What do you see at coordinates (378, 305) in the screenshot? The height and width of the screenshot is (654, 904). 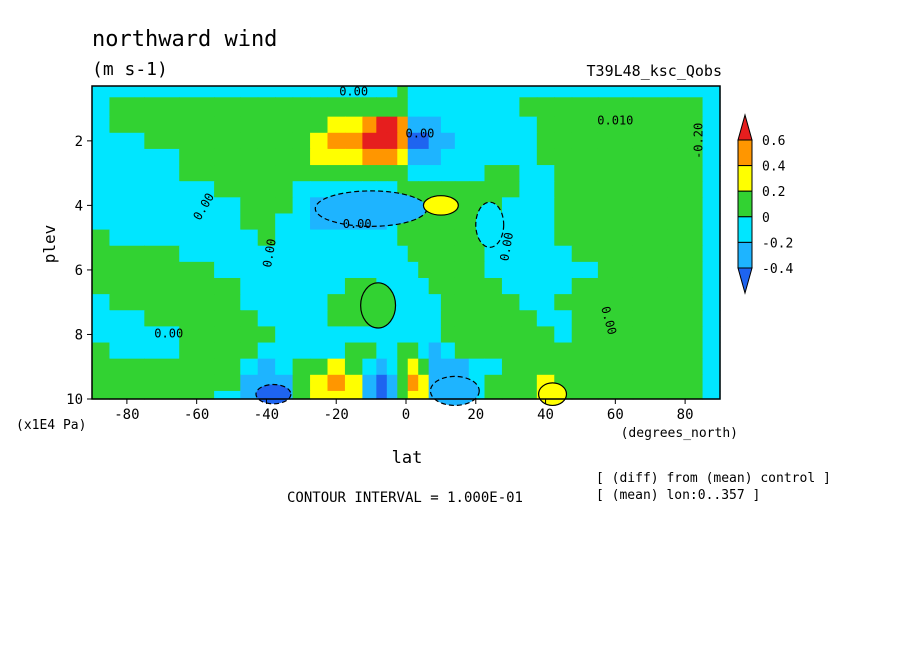 I see `blob-pos-low` at bounding box center [378, 305].